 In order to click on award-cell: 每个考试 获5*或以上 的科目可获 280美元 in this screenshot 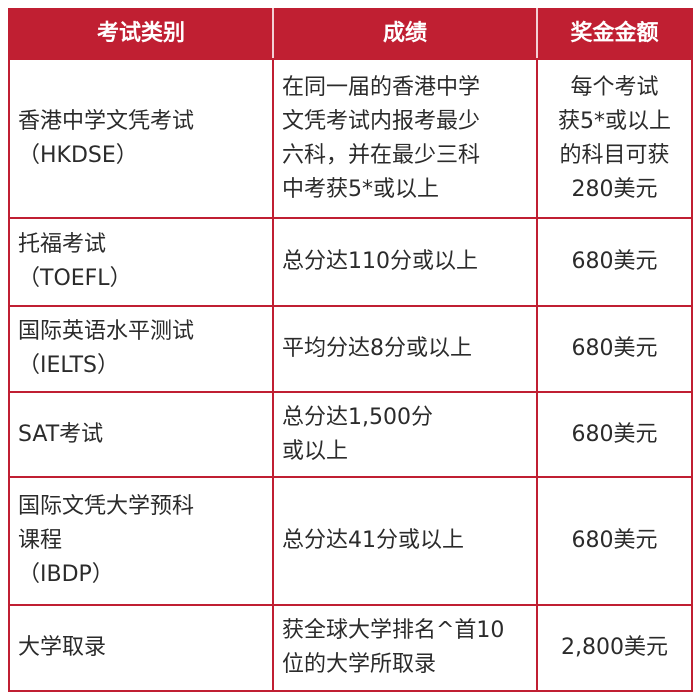, I will do `click(614, 138)`.